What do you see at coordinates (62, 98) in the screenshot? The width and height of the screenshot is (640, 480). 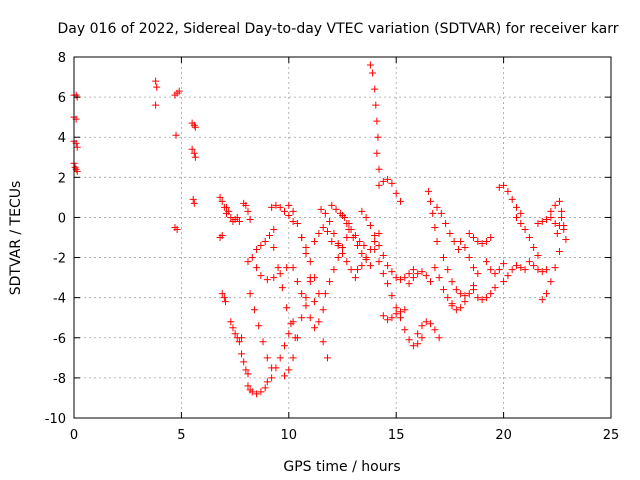 I see `y-tick-label: 6` at bounding box center [62, 98].